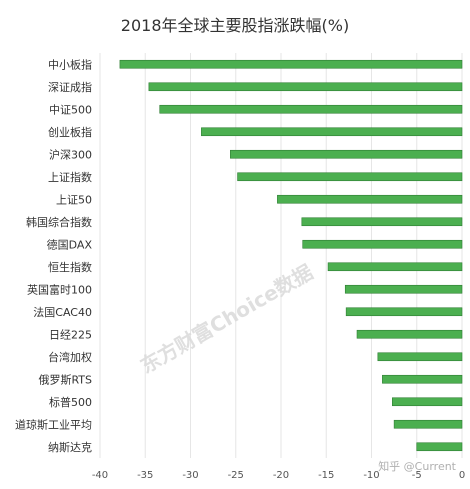  What do you see at coordinates (417, 466) in the screenshot?
I see `credit-text: 知乎 @Current` at bounding box center [417, 466].